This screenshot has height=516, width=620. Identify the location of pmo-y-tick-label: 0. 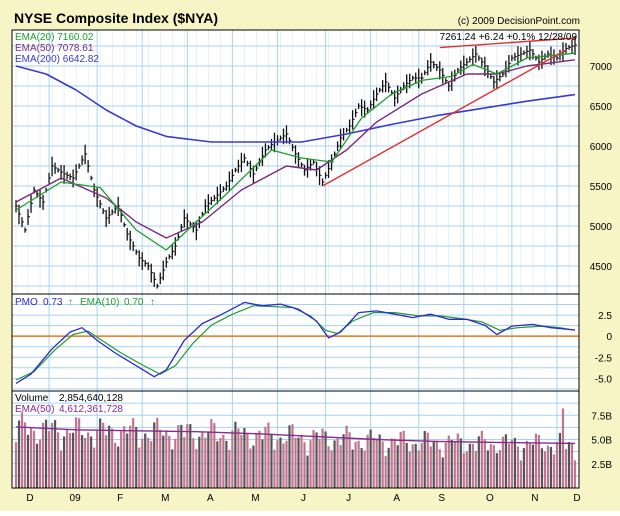
(609, 337).